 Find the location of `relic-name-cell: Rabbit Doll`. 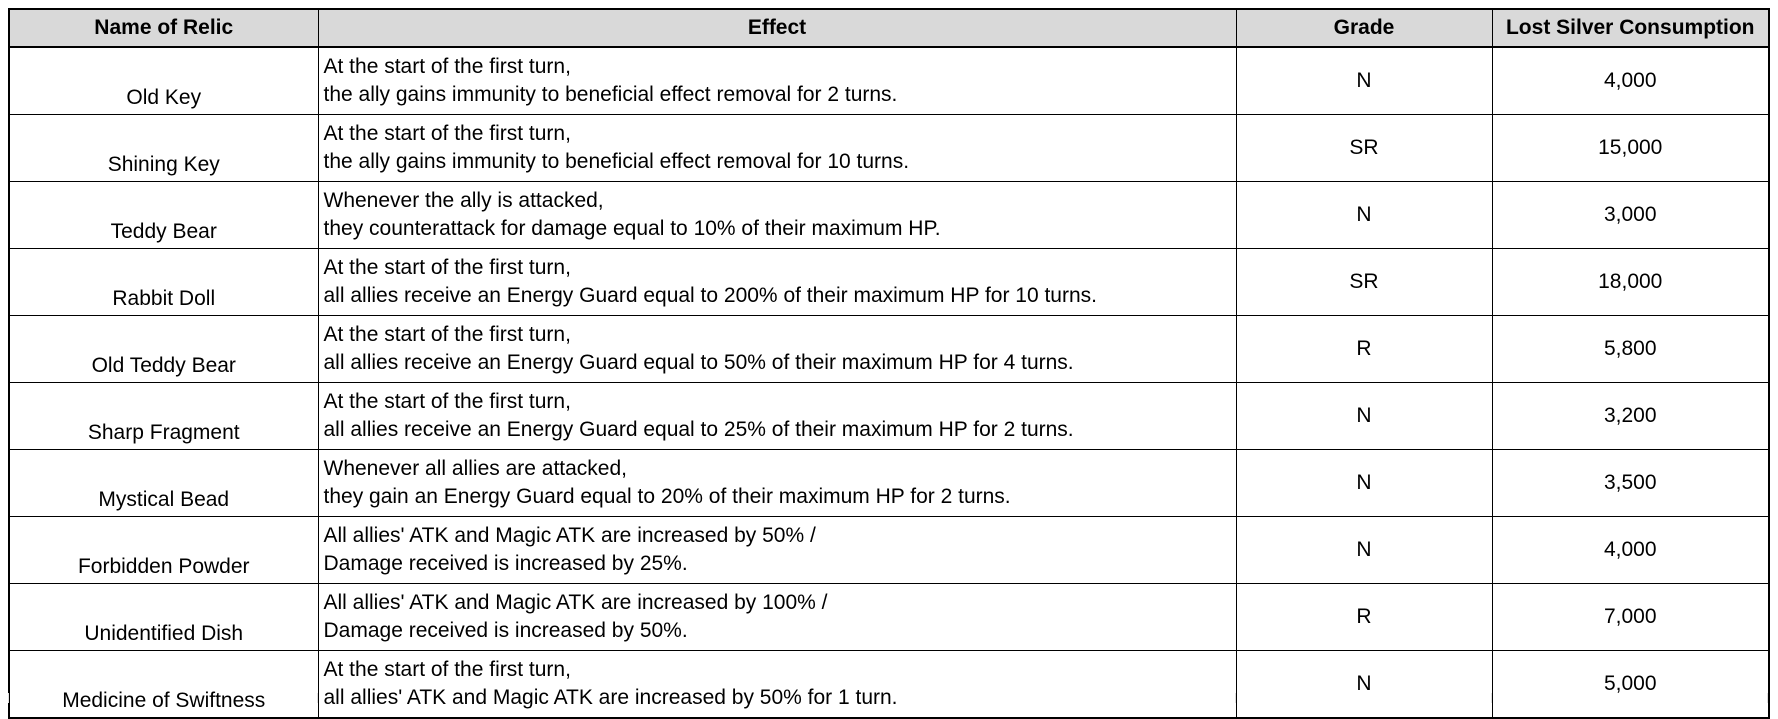

relic-name-cell: Rabbit Doll is located at coordinates (163, 282).